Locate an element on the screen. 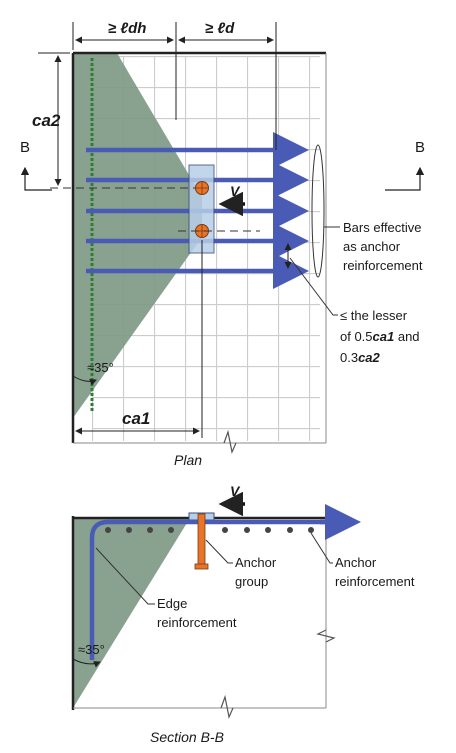  plan-leader-spacing is located at coordinates (313, 286).